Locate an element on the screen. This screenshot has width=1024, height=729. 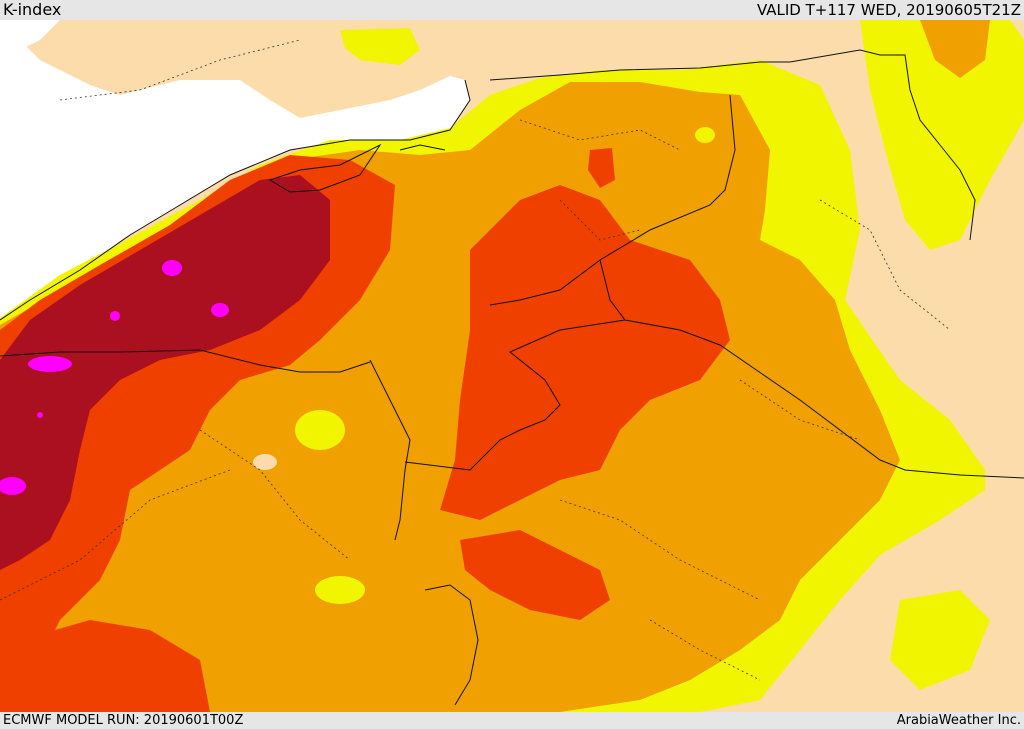
orange-dark-sw is located at coordinates (105, 666).